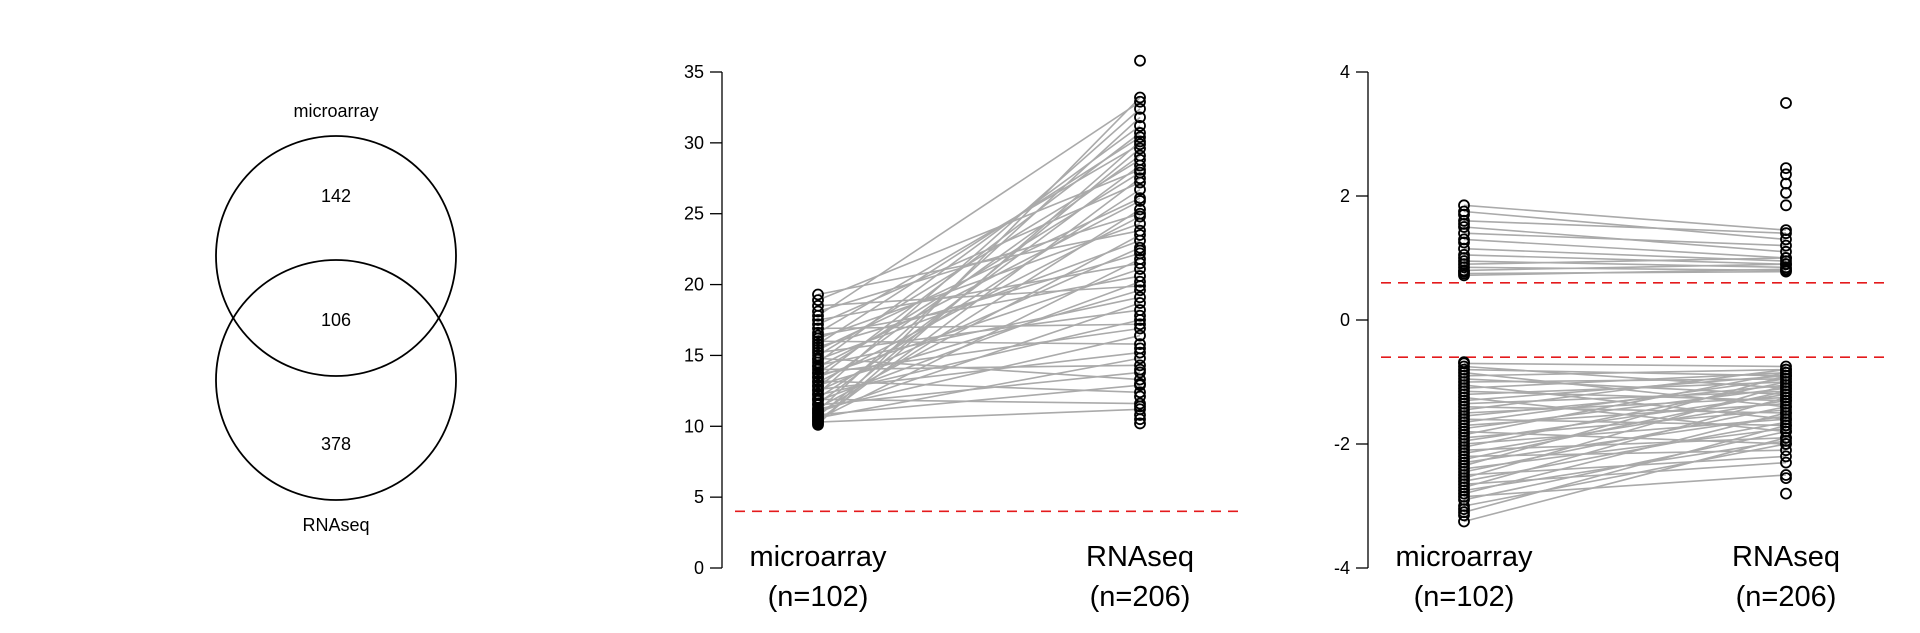 Image resolution: width=1920 pixels, height=633 pixels. I want to click on y-axis-ticks: -4 -2 0 2 4, so click(1351, 320).